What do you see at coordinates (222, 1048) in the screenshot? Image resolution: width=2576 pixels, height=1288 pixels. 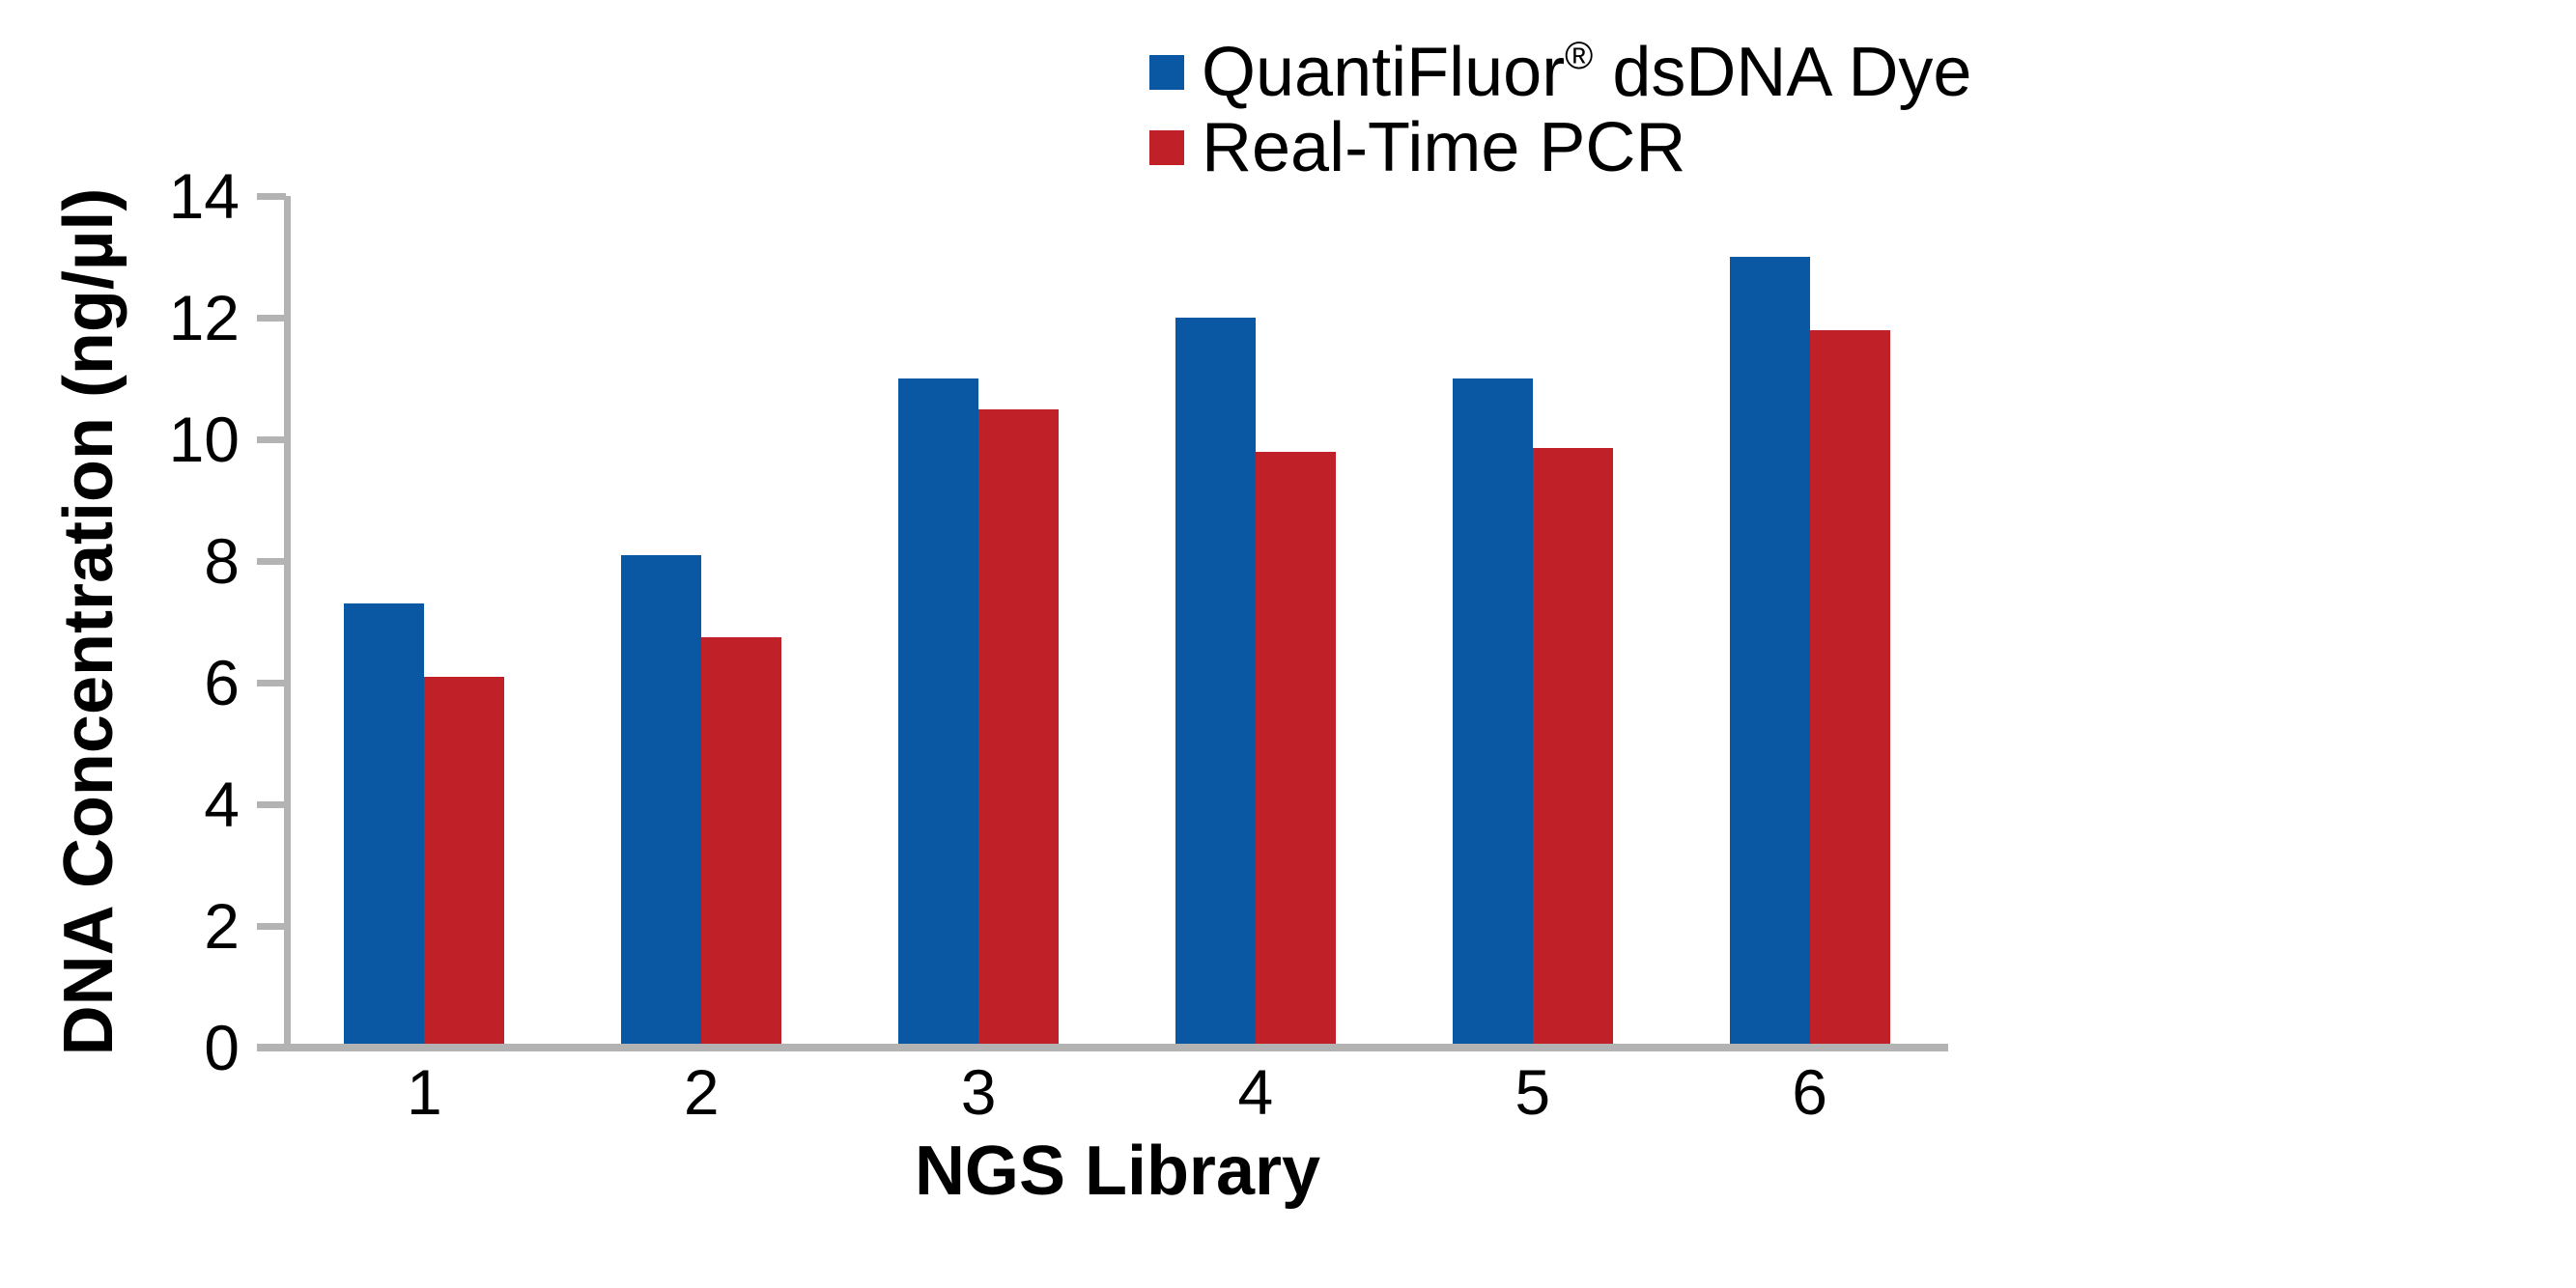 I see `y-tick-label: 0` at bounding box center [222, 1048].